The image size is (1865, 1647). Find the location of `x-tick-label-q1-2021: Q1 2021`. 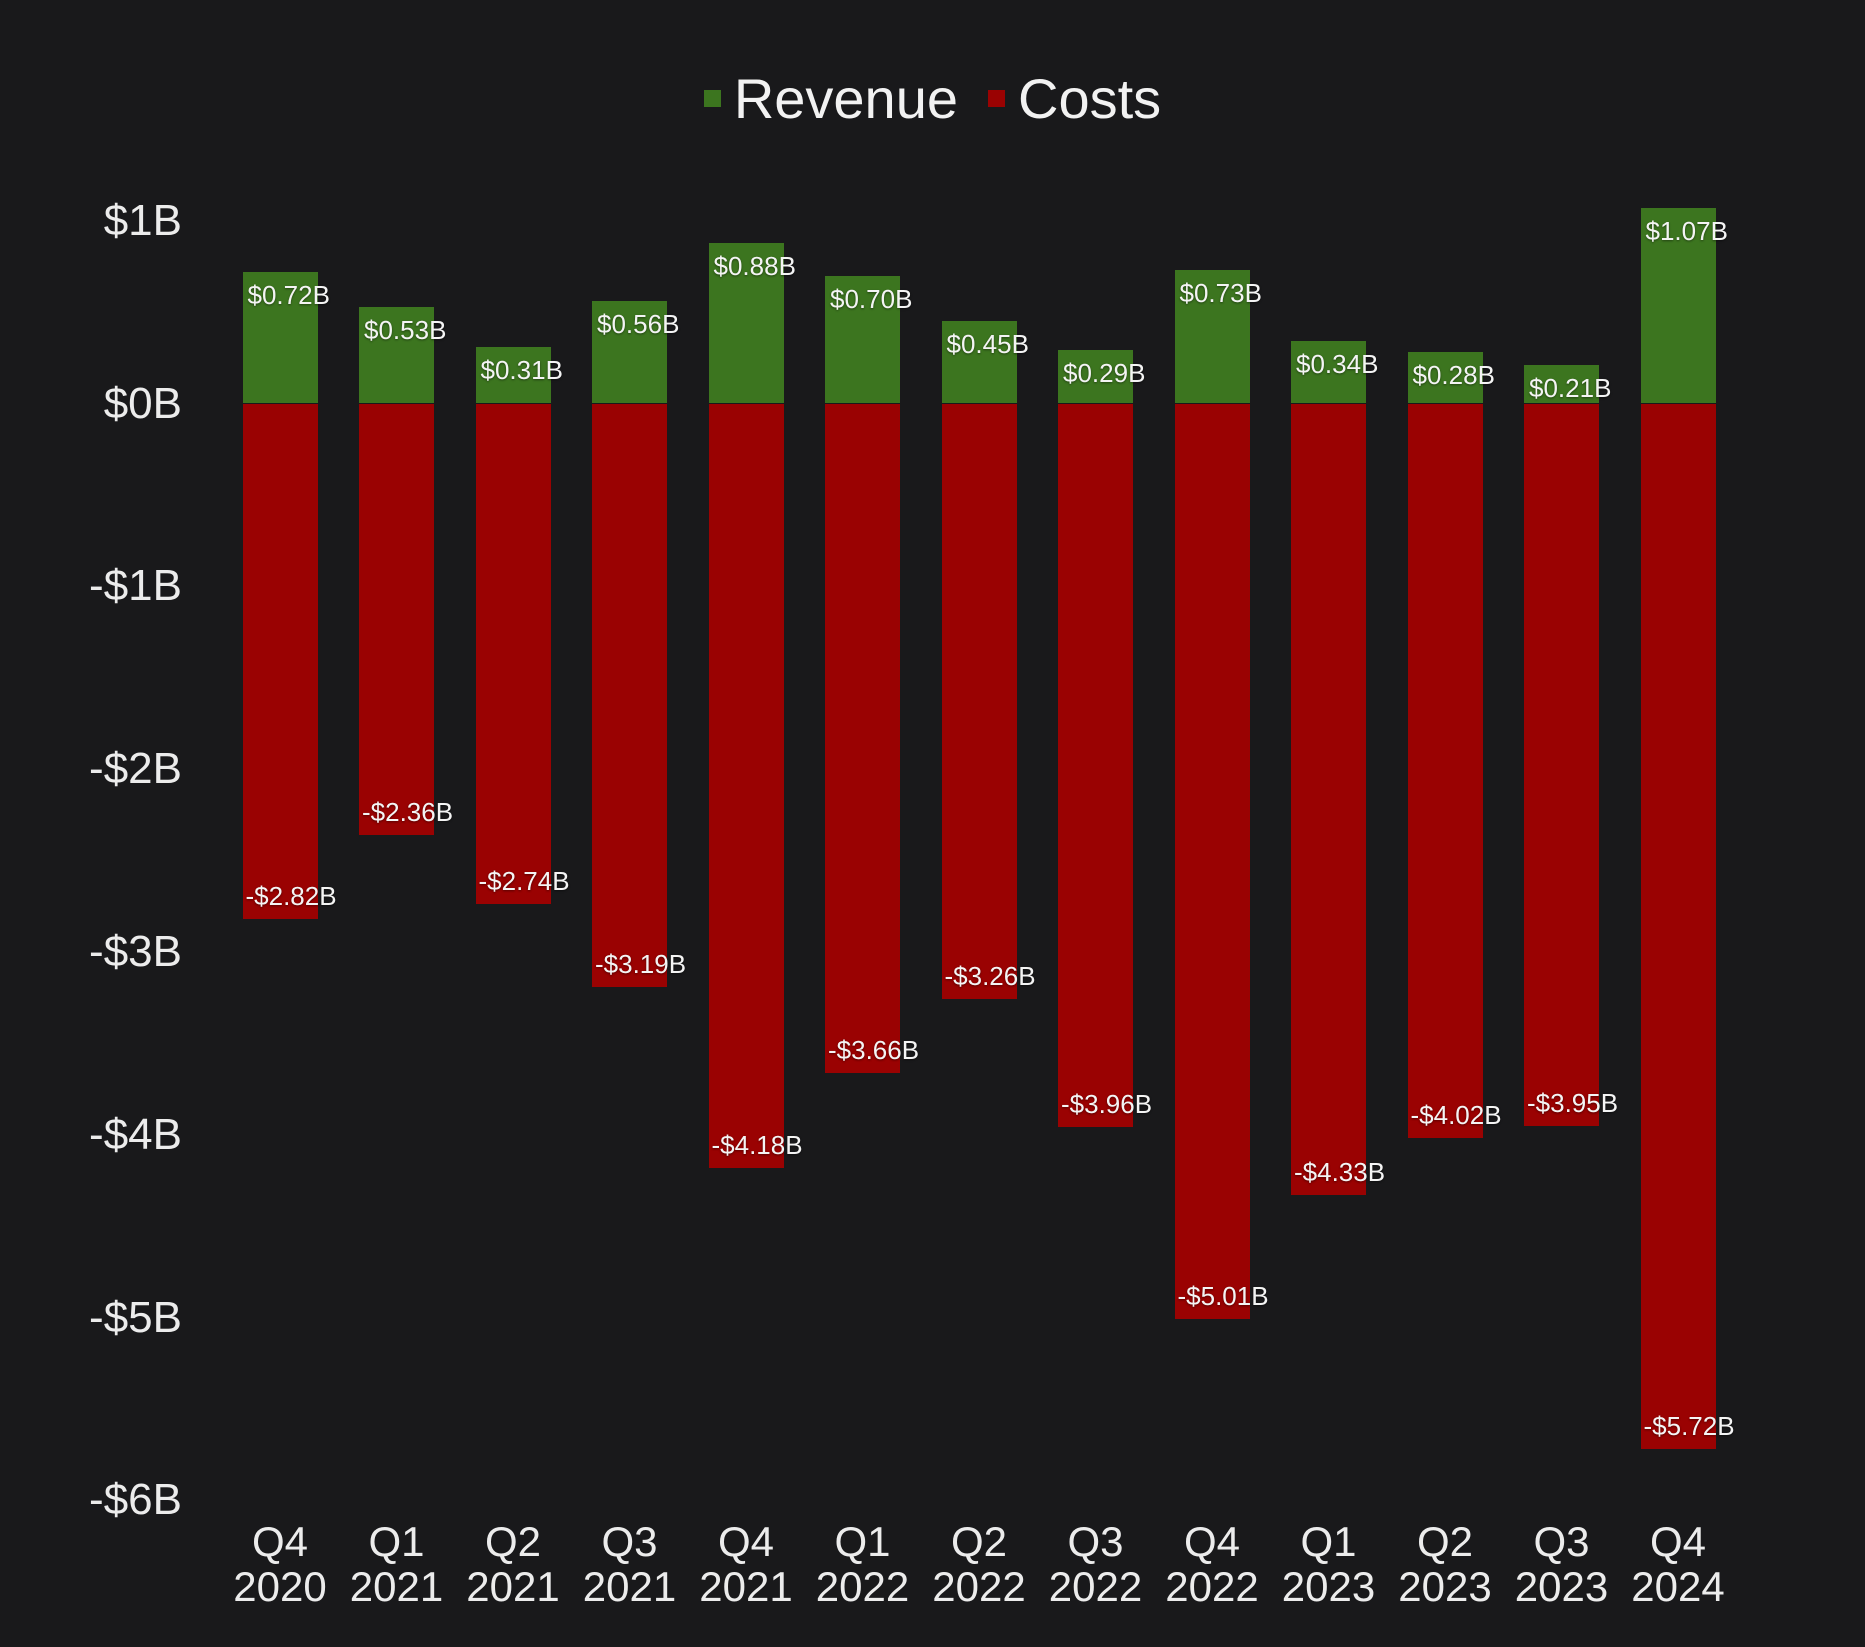

x-tick-label-q1-2021: Q1 2021 is located at coordinates (397, 1564).